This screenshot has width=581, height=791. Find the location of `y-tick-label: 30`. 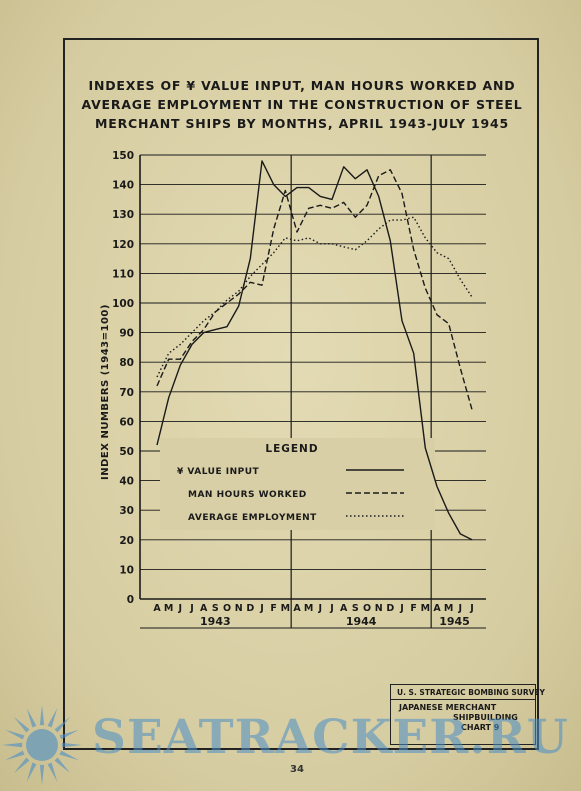

y-tick-label: 30 is located at coordinates (126, 511).